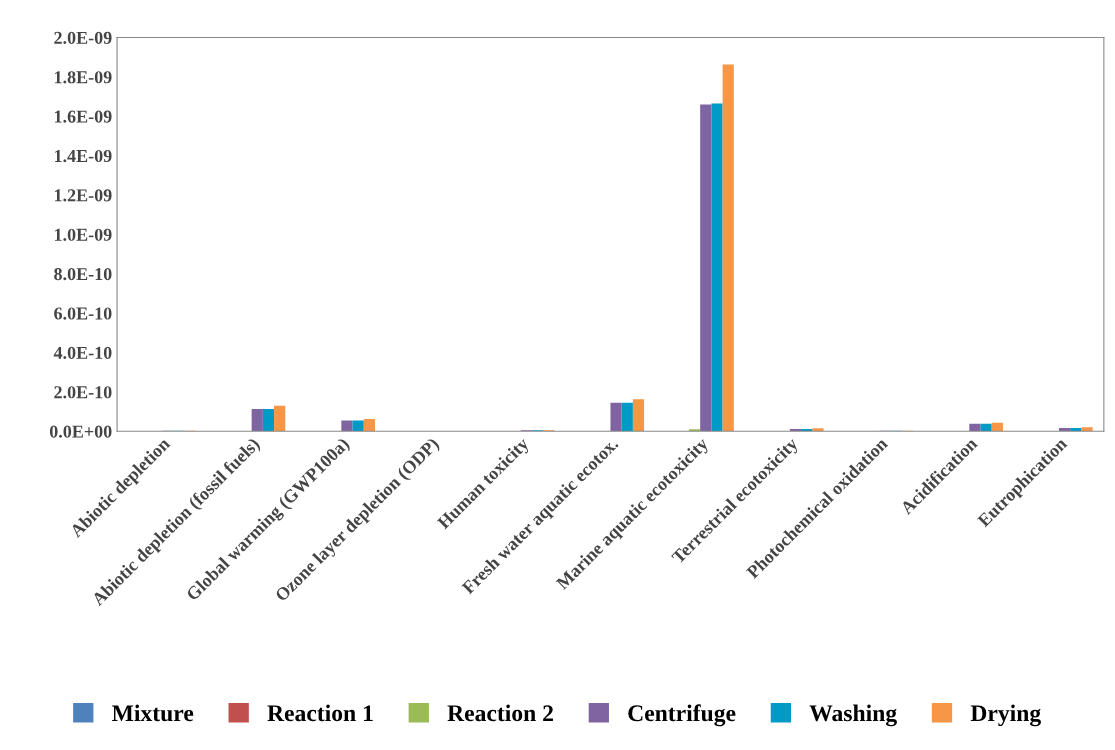 The image size is (1115, 750). Describe the element at coordinates (83, 38) in the screenshot. I see `y-tick-label: 2.0E-09` at that location.